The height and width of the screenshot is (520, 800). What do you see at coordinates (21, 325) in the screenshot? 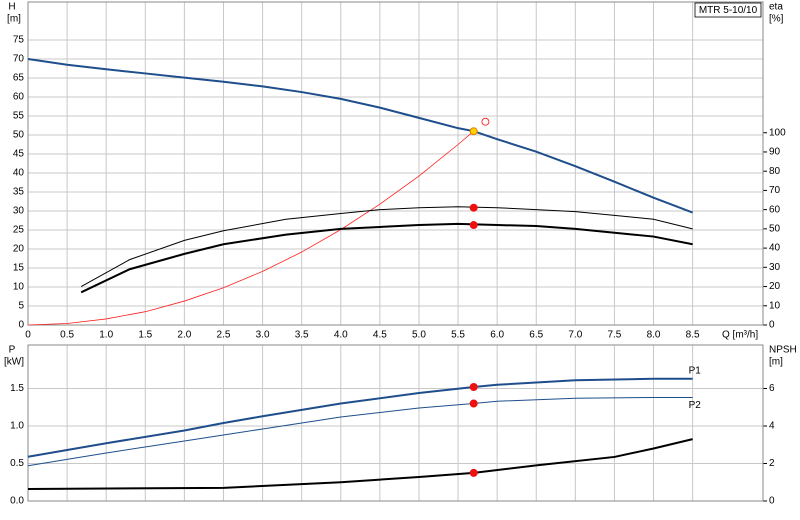
I see `y-tick-label: 0` at bounding box center [21, 325].